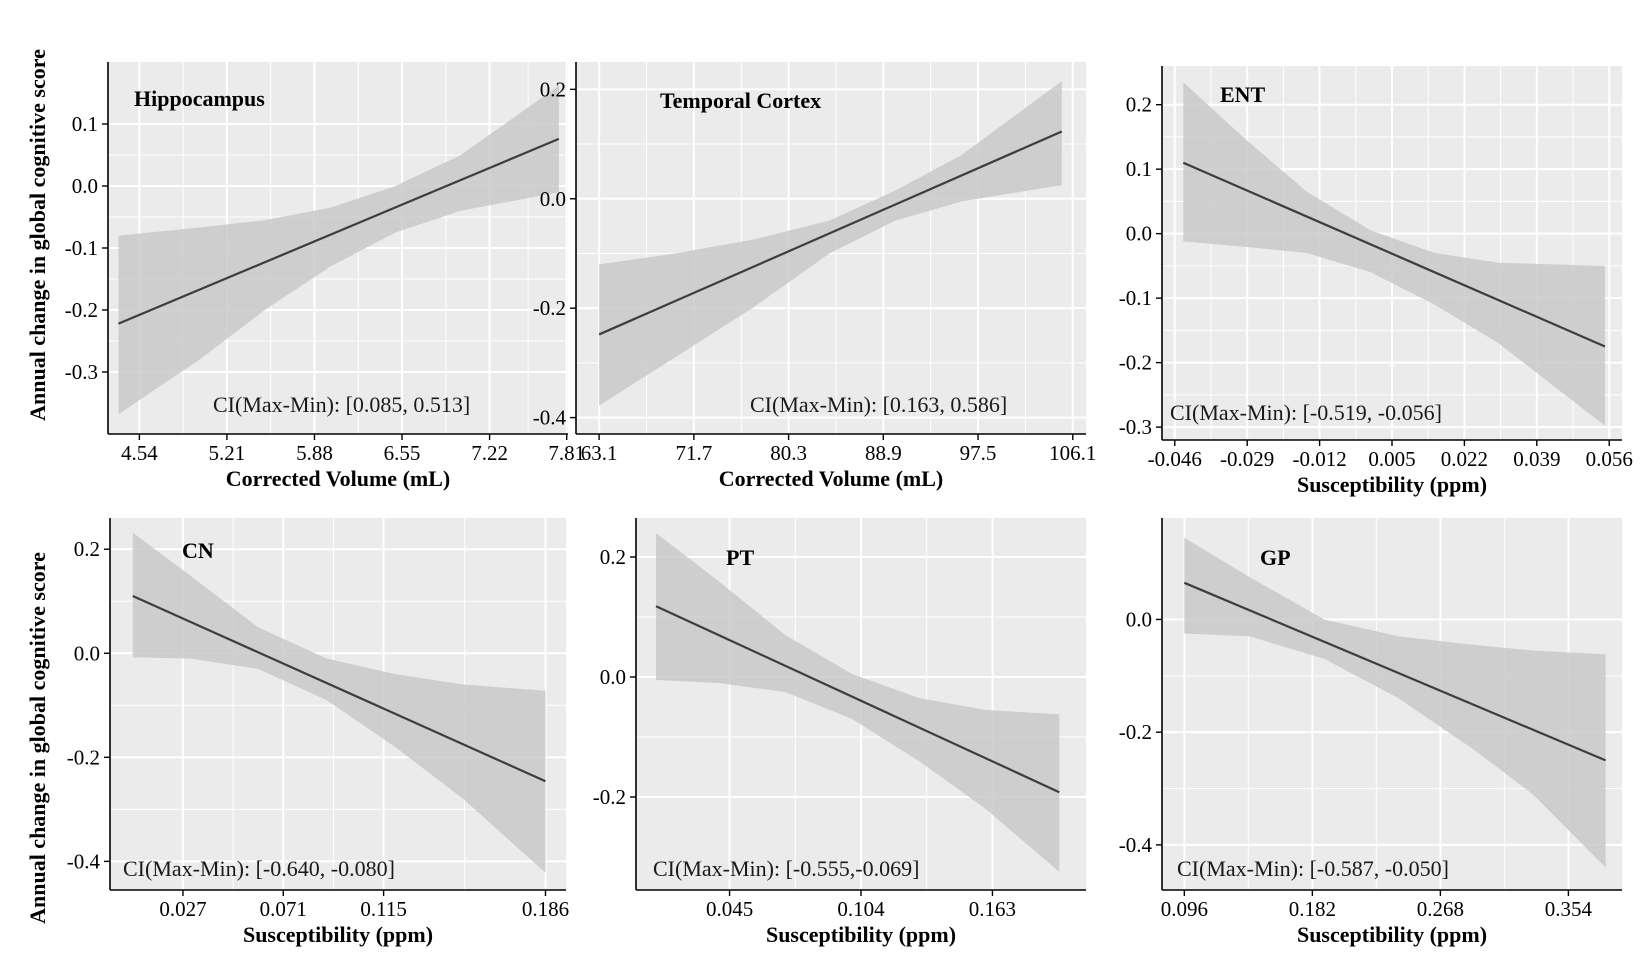  I want to click on ci-annotation: CI(Max-Min): [0.085, 0.513], so click(341, 404).